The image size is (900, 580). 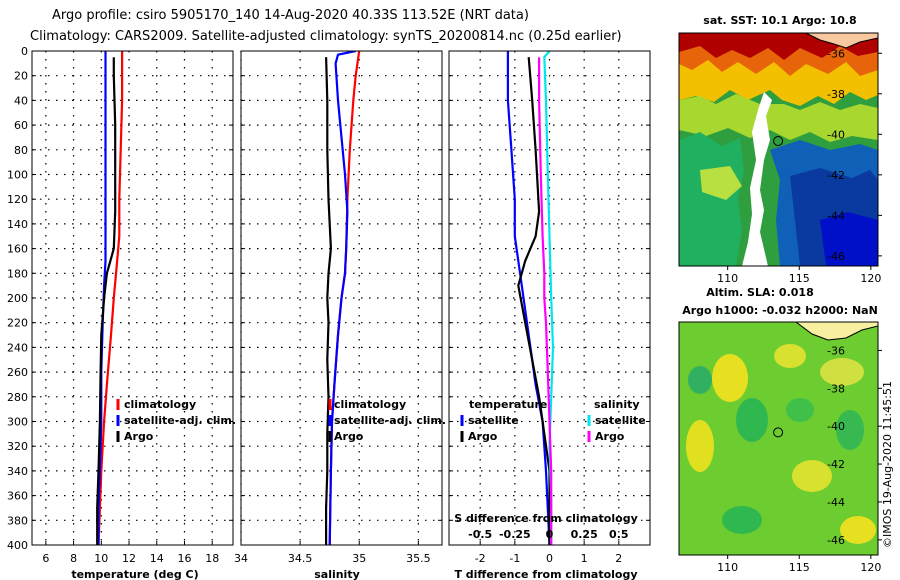 I want to click on x-tick-label: 12, so click(x=129, y=558).